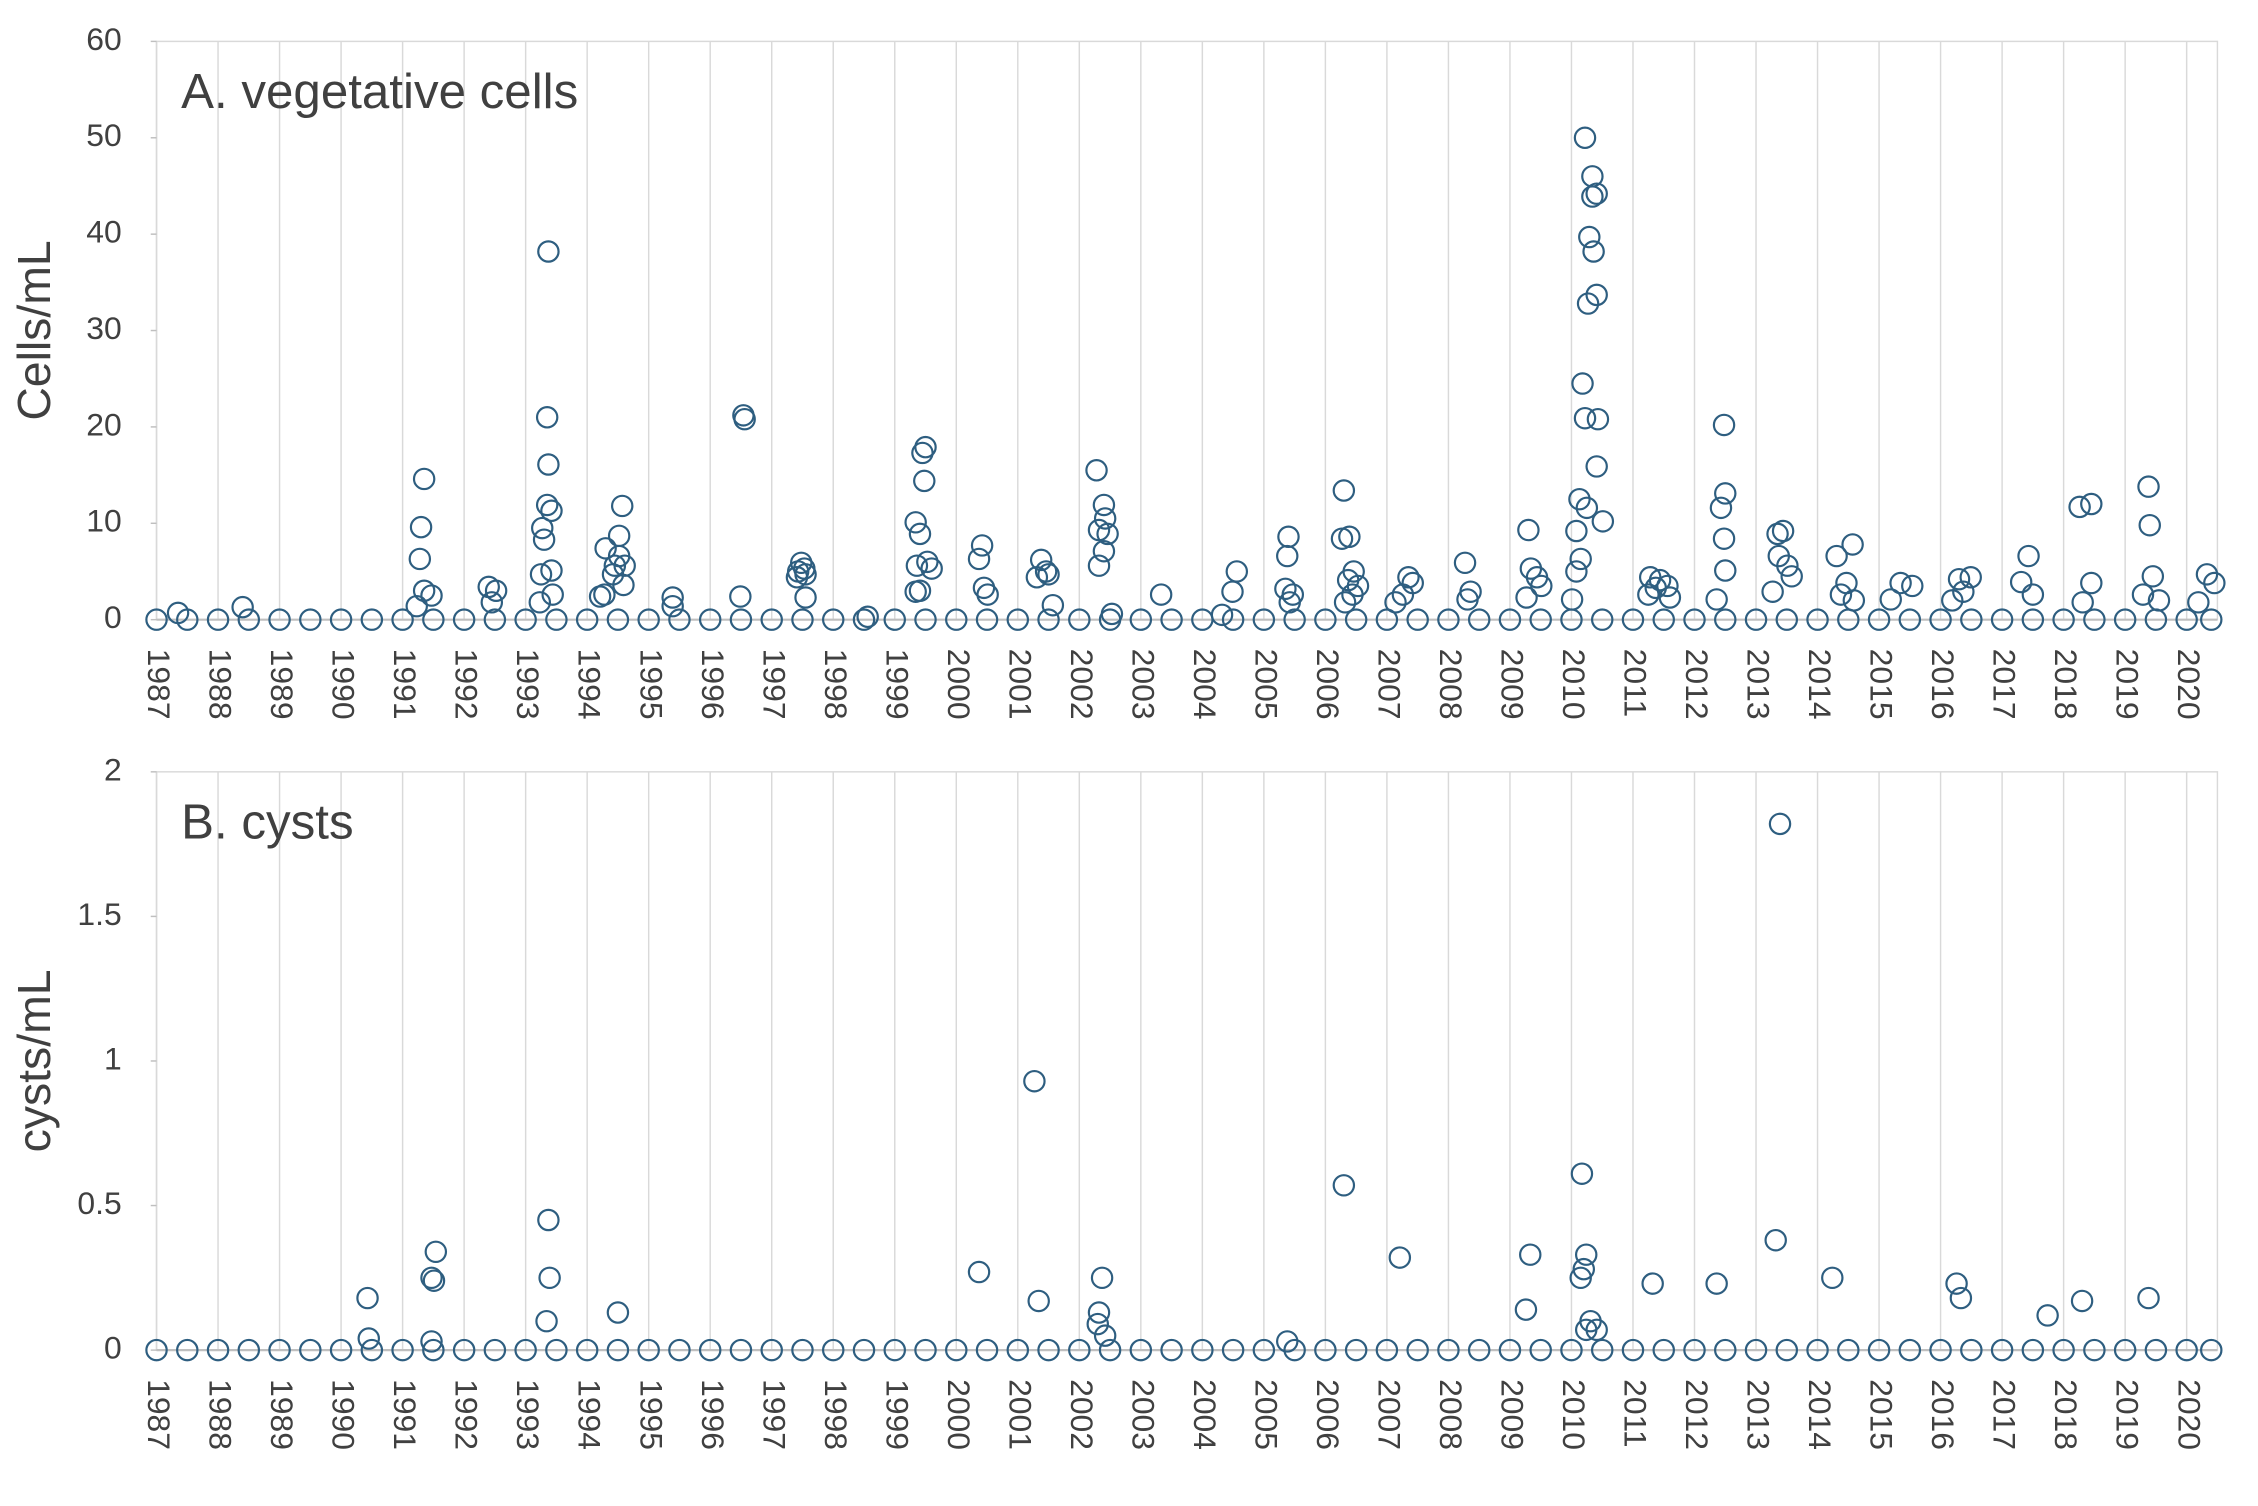  Describe the element at coordinates (1882, 1414) in the screenshot. I see `x-tick-label: 2015` at that location.